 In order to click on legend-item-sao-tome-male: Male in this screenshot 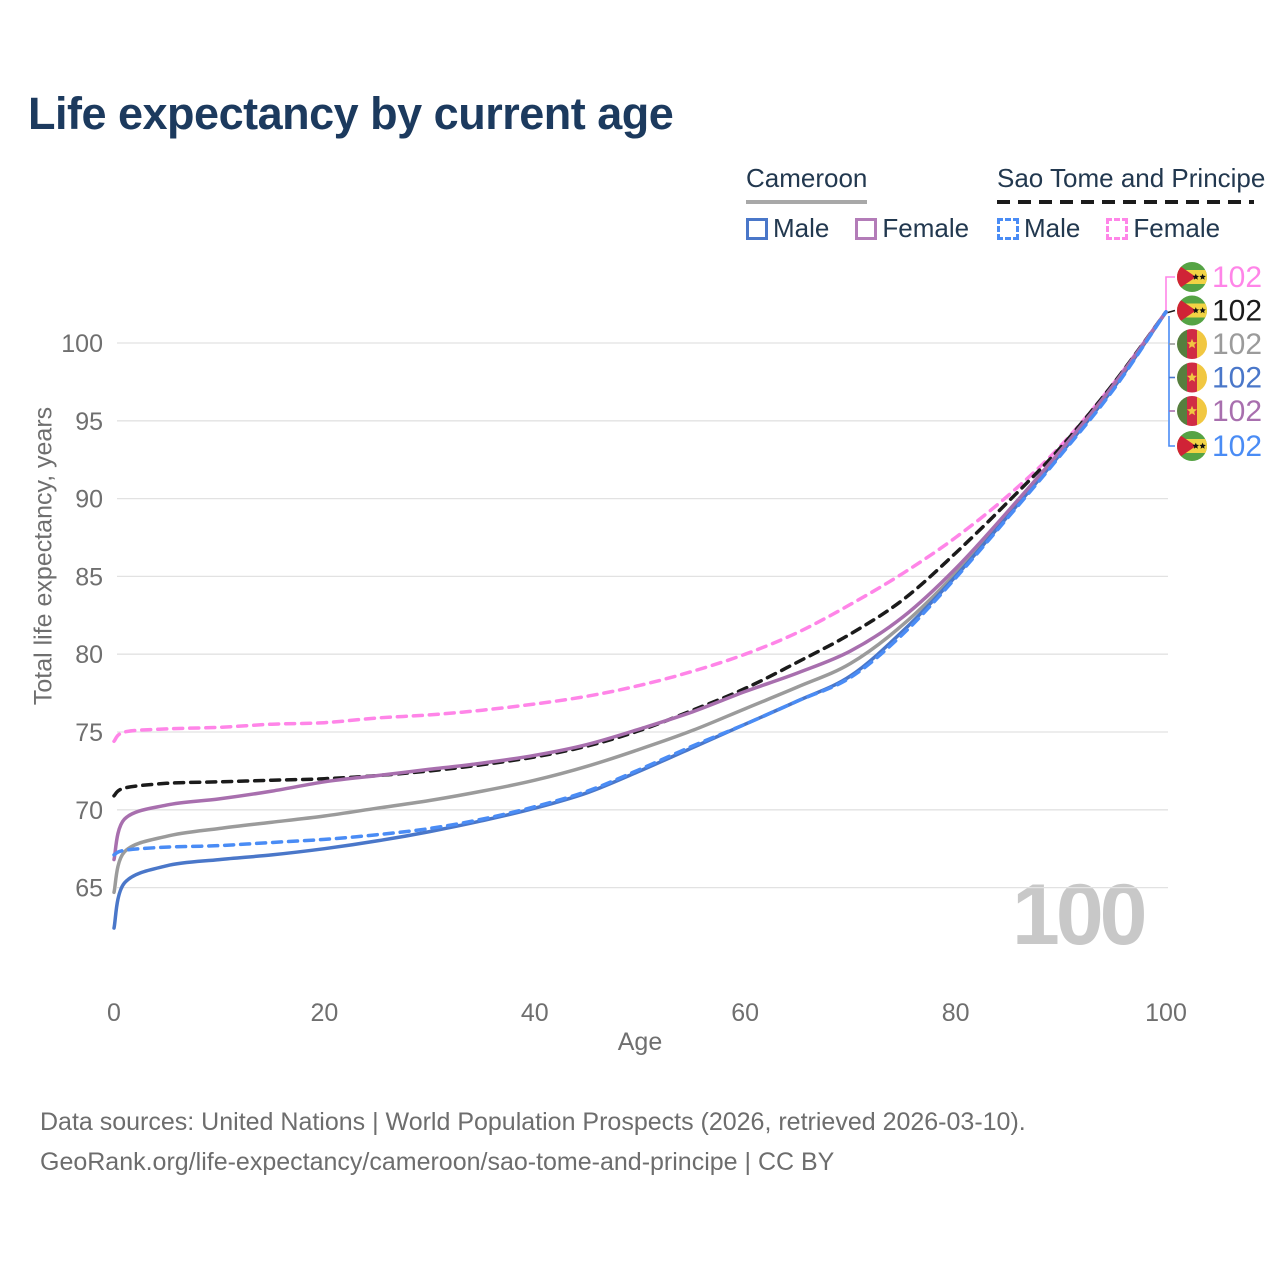, I will do `click(1038, 228)`.